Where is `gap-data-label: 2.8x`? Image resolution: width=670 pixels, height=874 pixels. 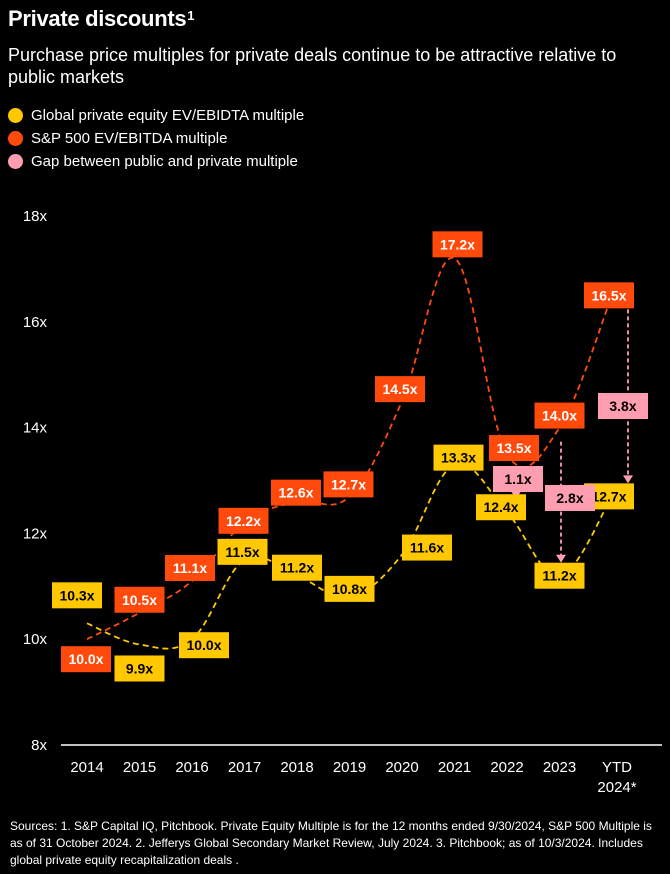
gap-data-label: 2.8x is located at coordinates (569, 498).